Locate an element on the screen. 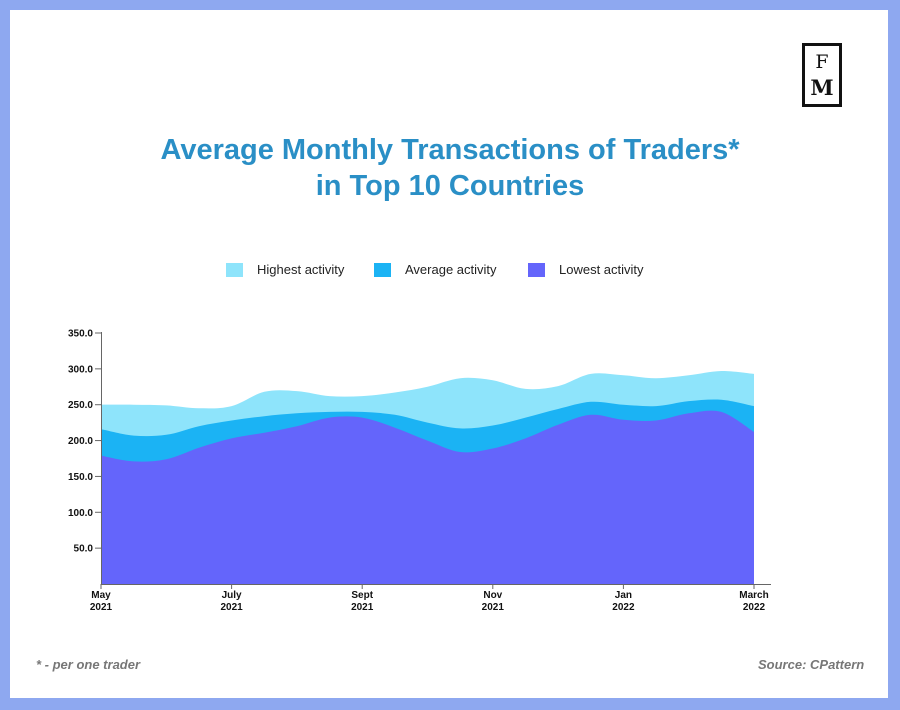  y-tick-label: 100.0 is located at coordinates (80, 513).